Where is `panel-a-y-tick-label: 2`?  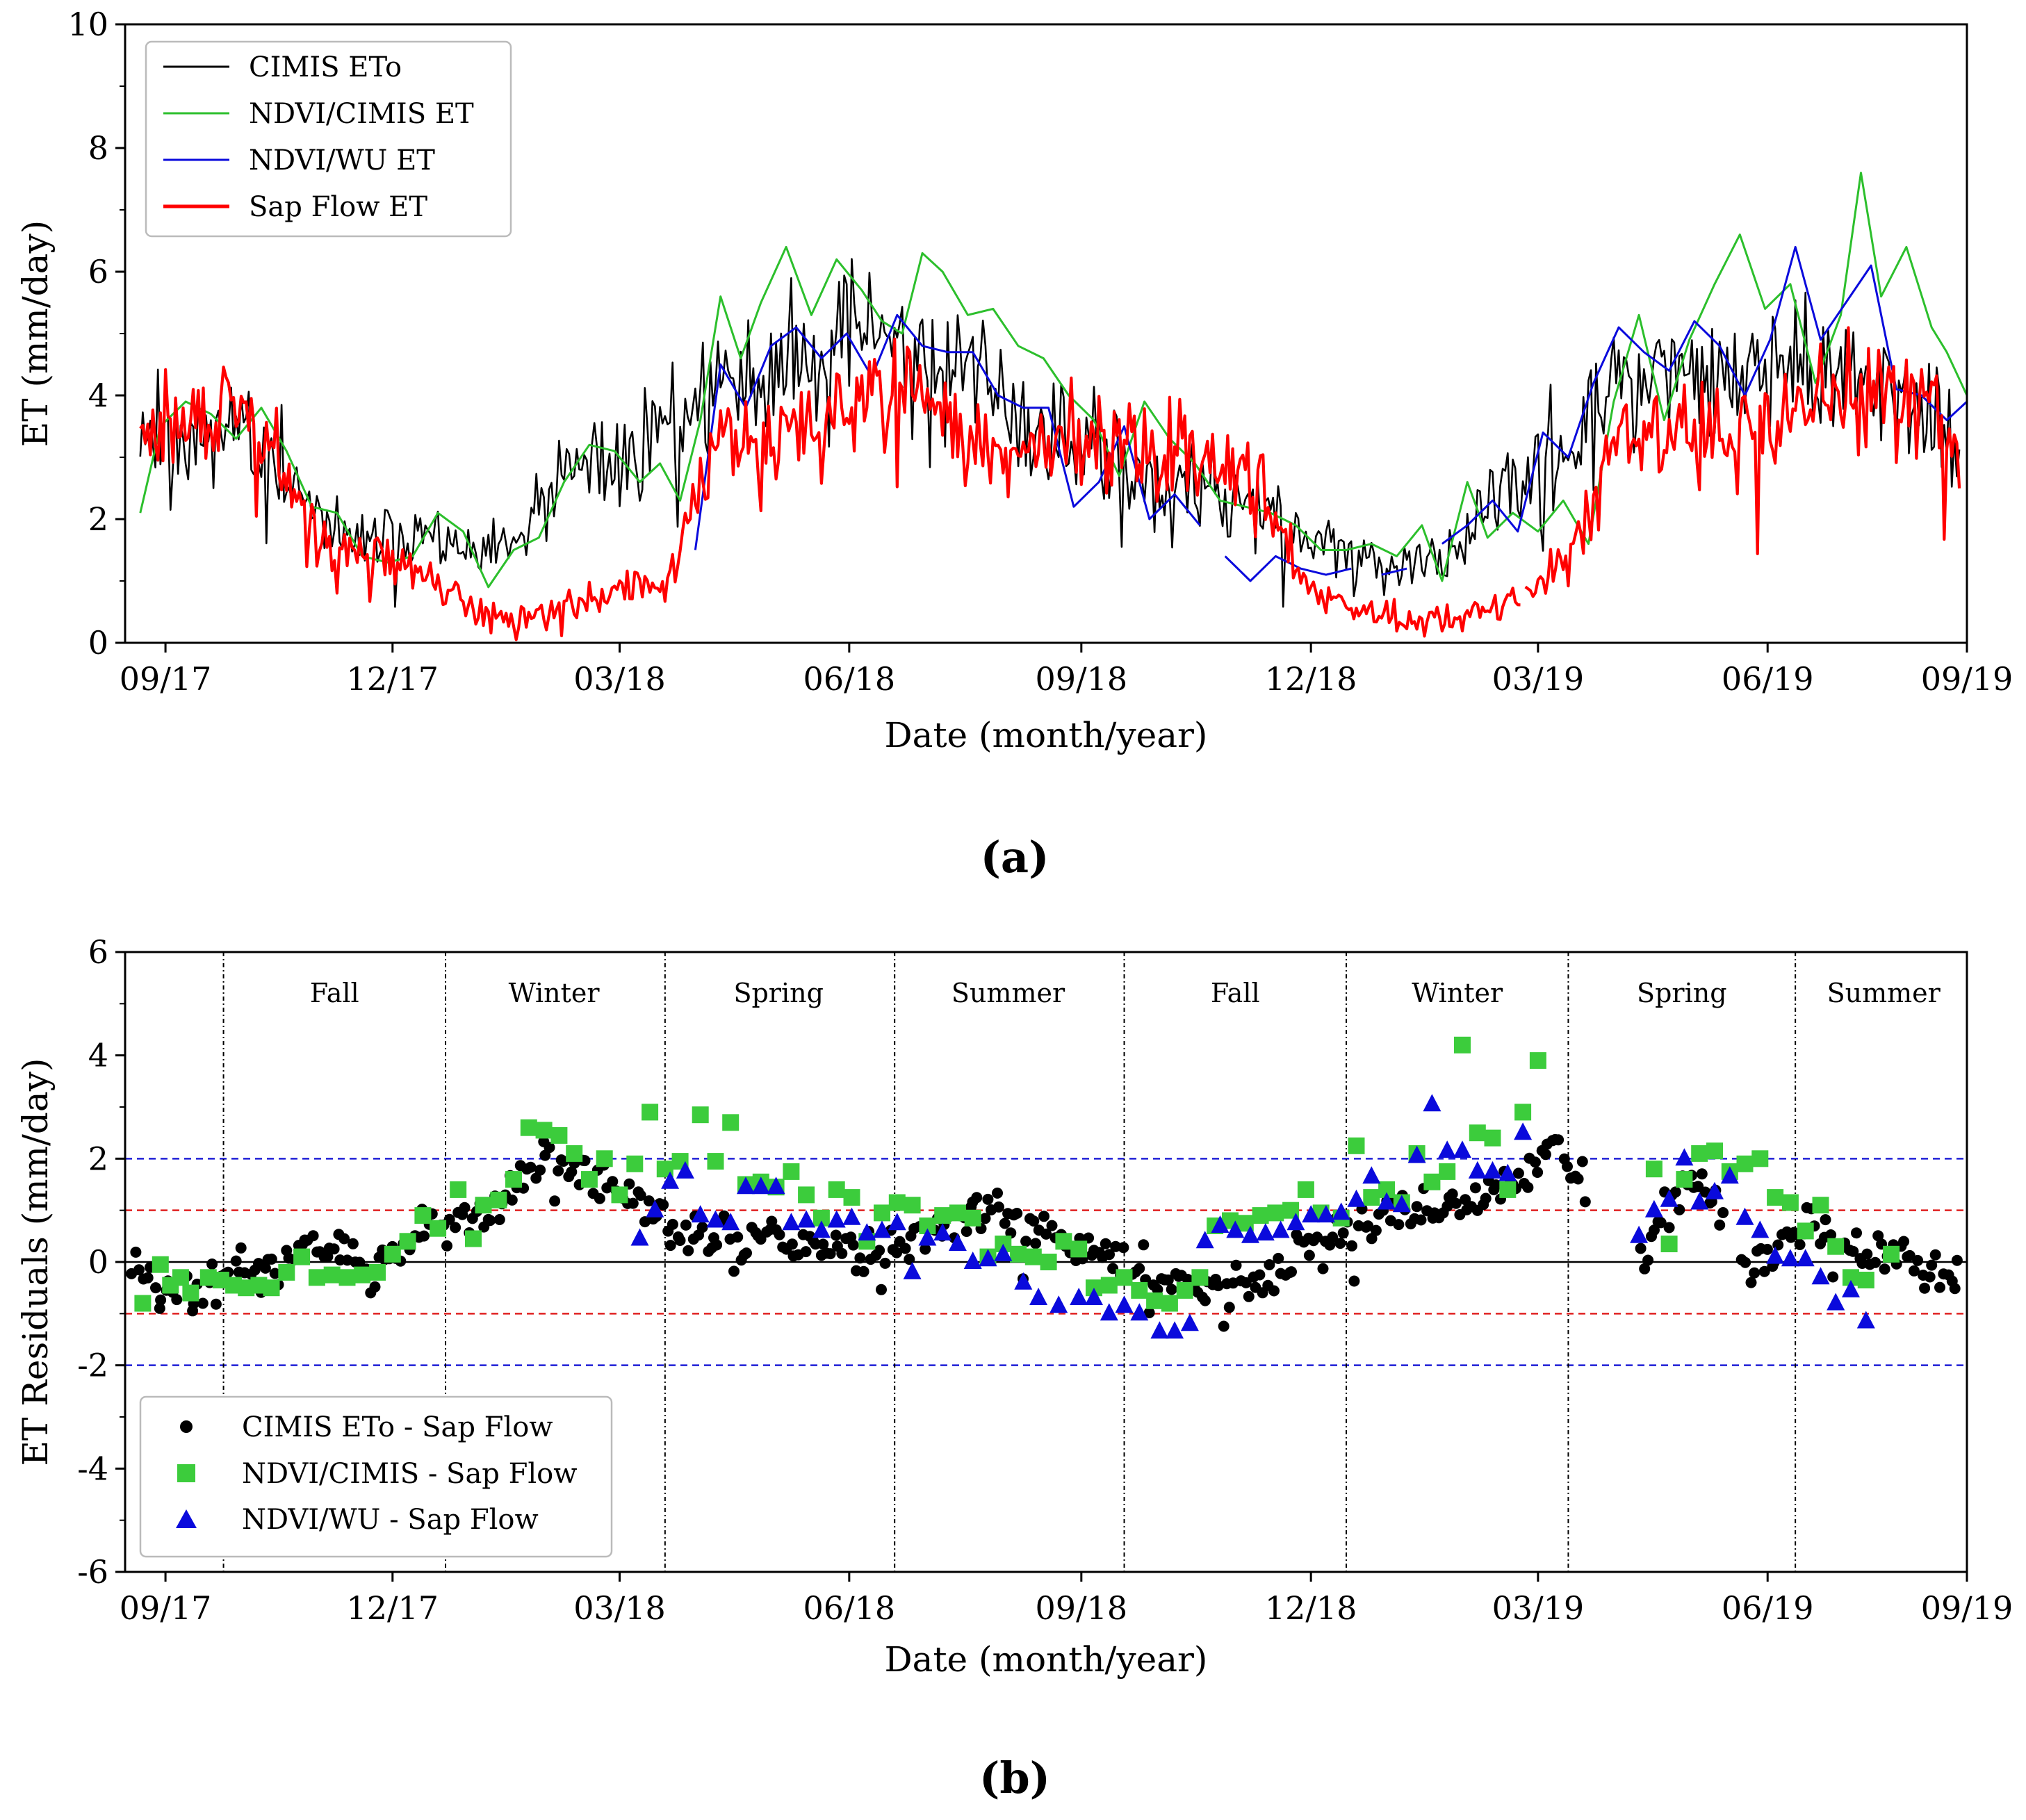
panel-a-y-tick-label: 2 is located at coordinates (98, 519).